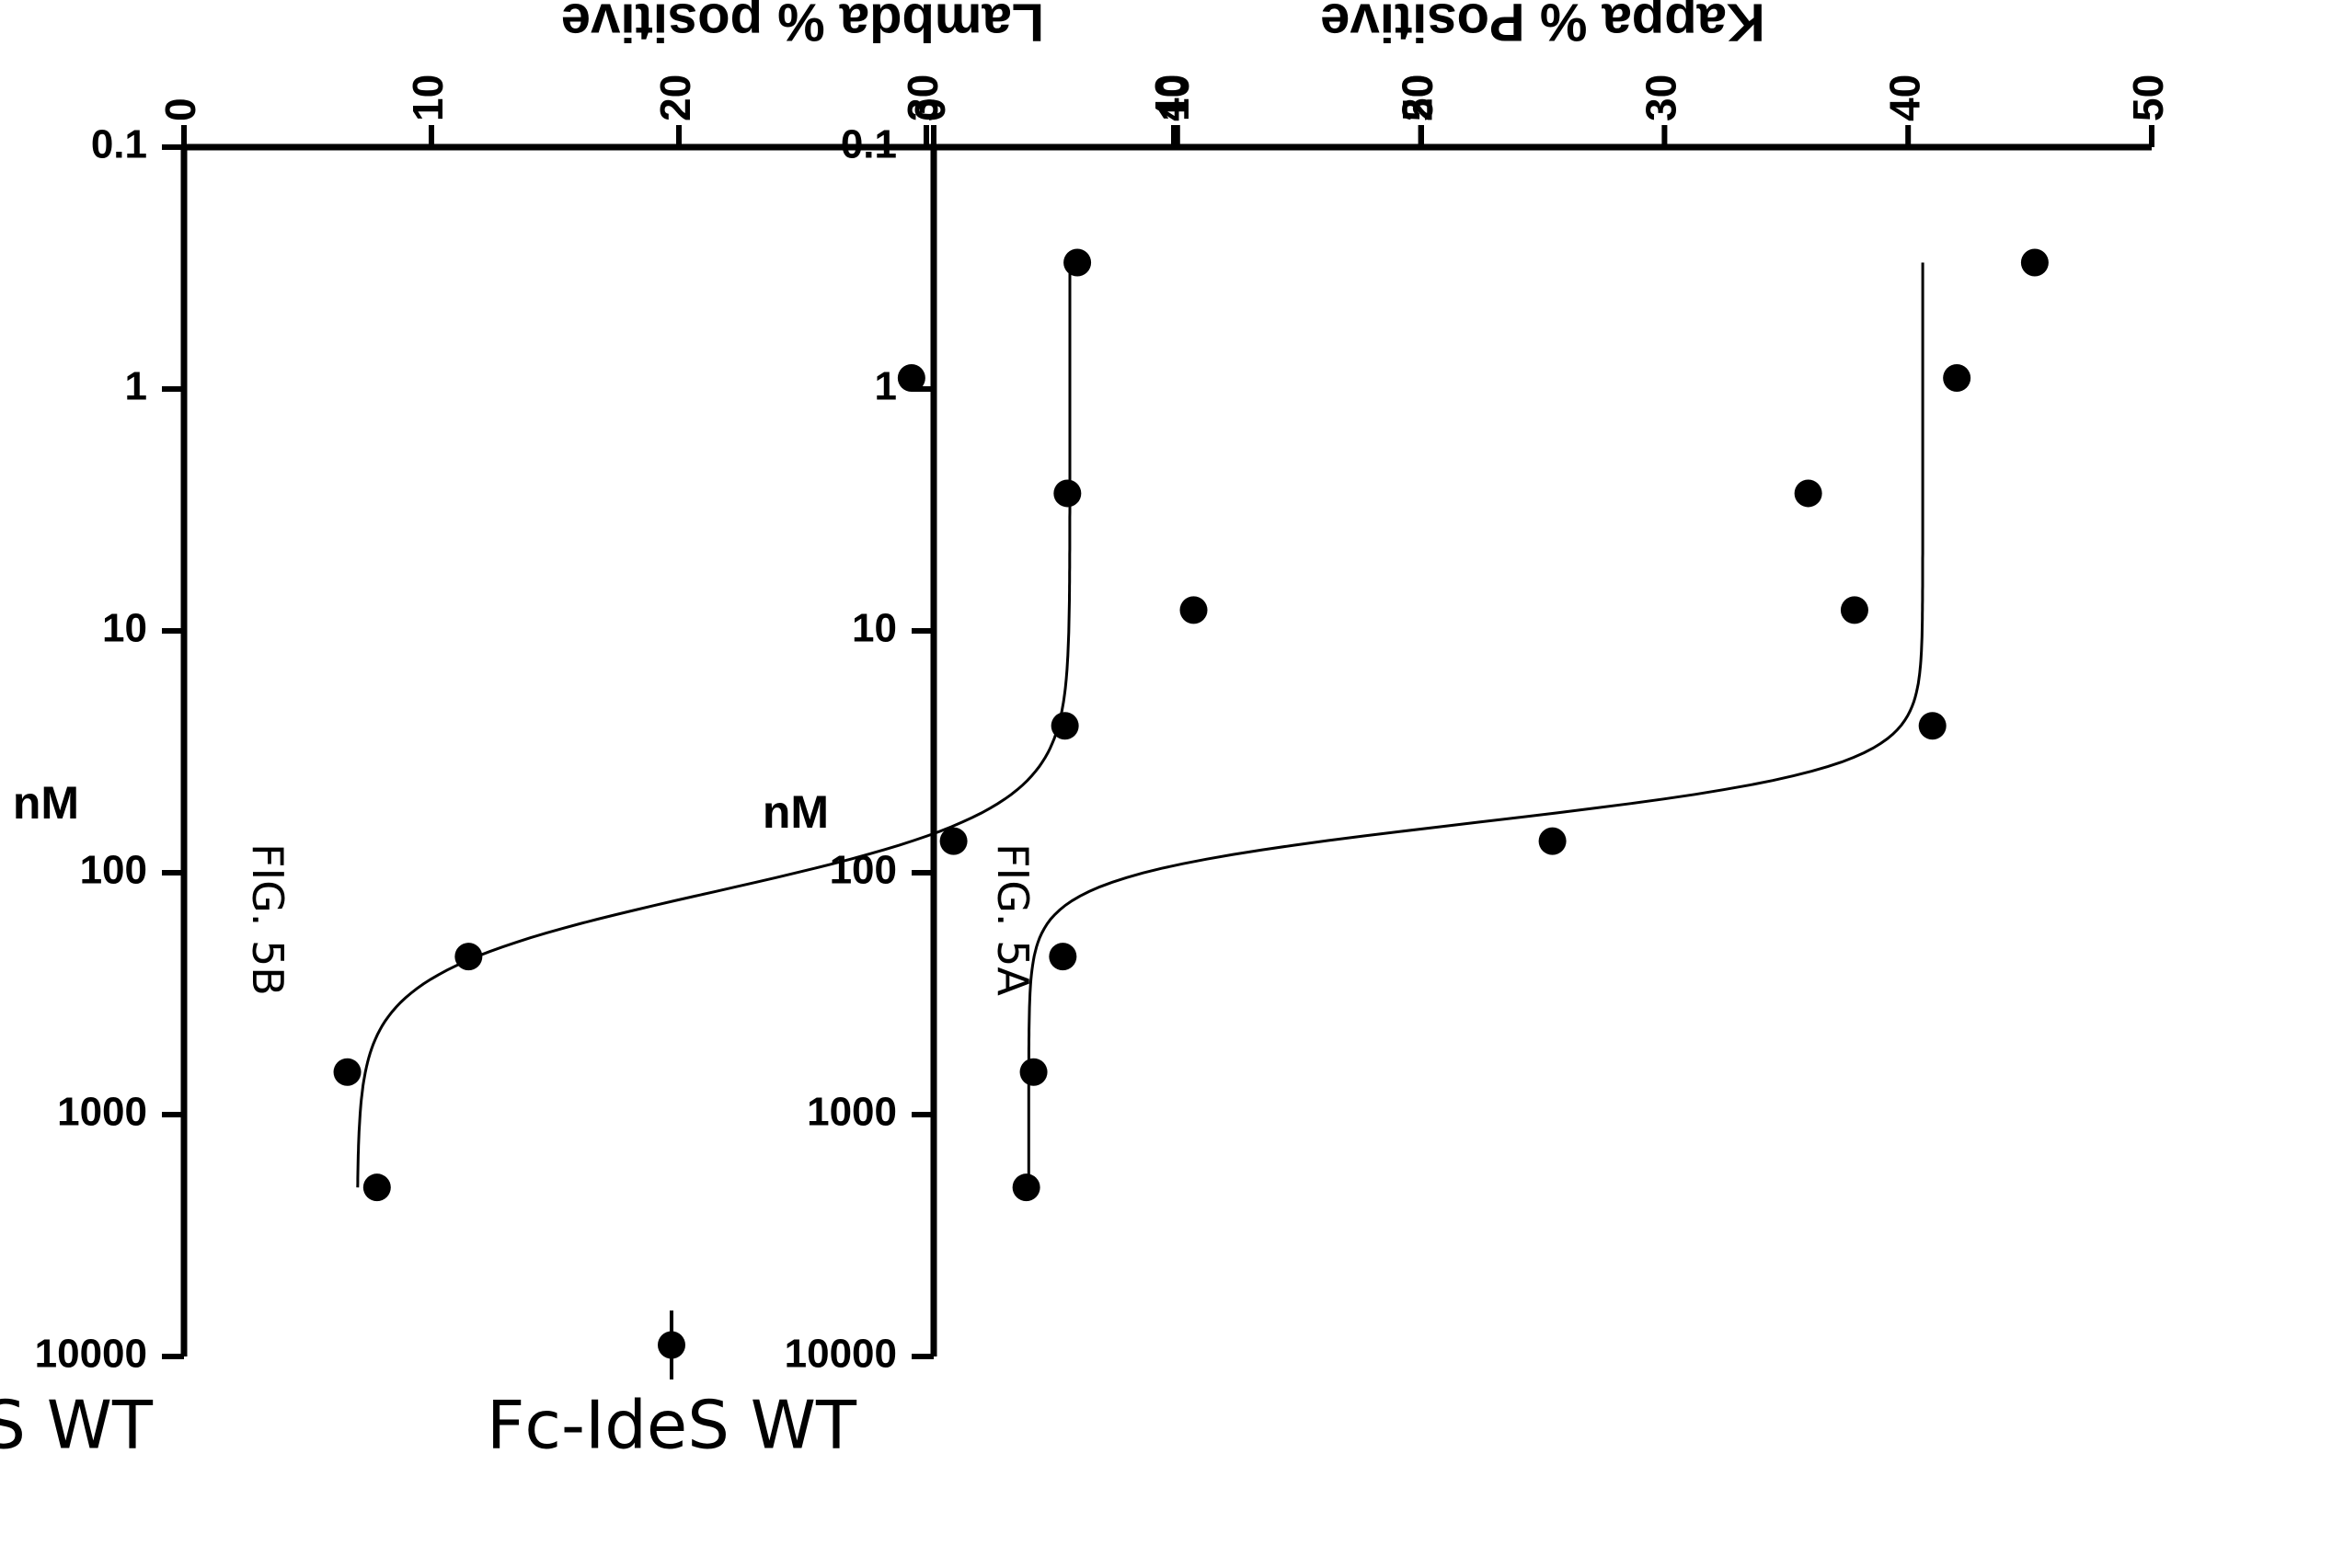  What do you see at coordinates (1013, 919) in the screenshot?
I see `figure-label: FIG. 5A` at bounding box center [1013, 919].